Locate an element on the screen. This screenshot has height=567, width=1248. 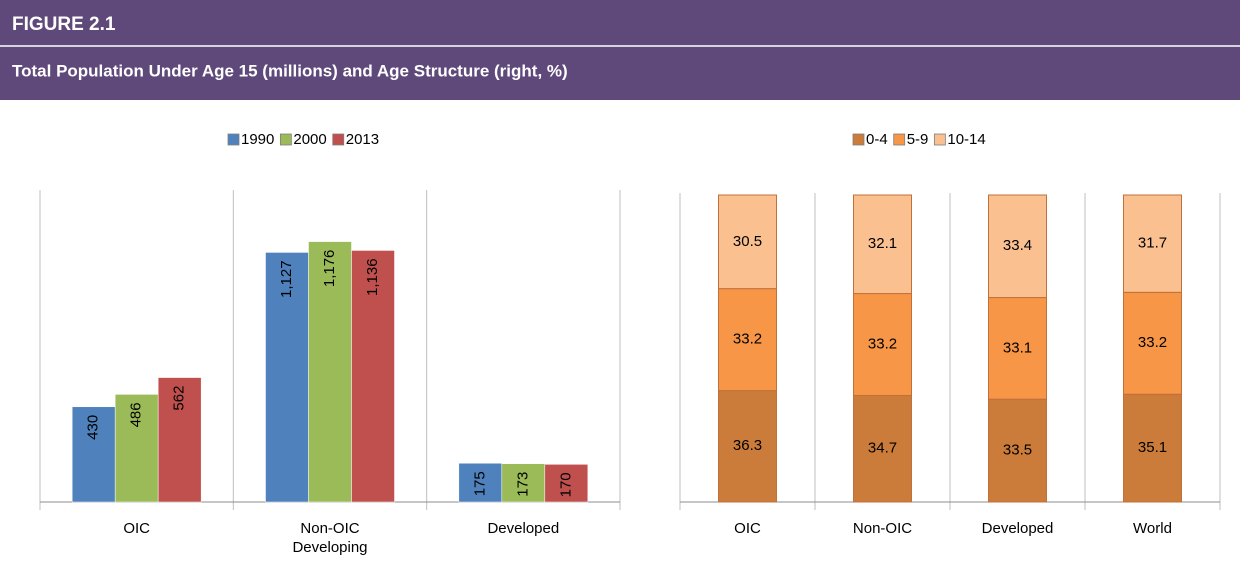
value-label: 30.5 is located at coordinates (747, 241).